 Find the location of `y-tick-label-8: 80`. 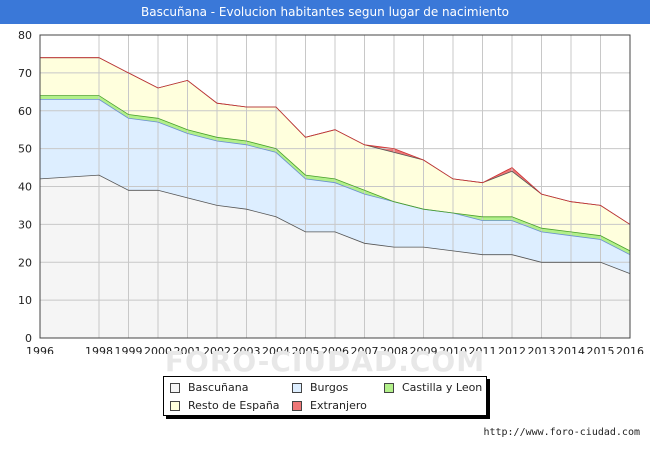

y-tick-label-8: 80 is located at coordinates (25, 35).